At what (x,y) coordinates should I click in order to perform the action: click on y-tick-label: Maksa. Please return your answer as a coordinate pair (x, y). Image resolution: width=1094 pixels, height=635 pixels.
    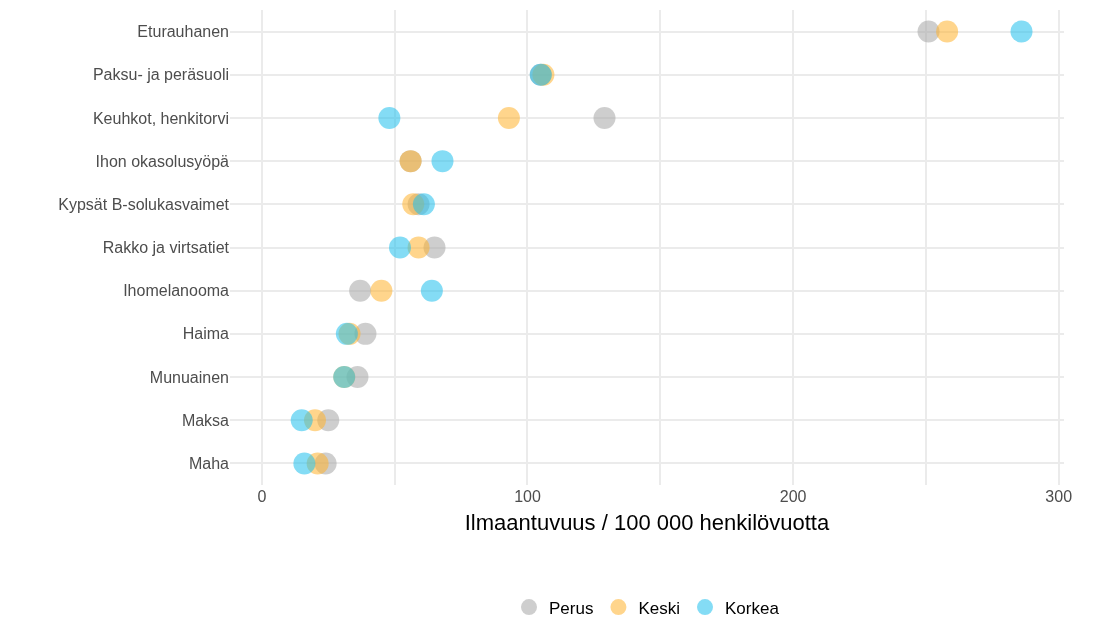
    Looking at the image, I should click on (205, 420).